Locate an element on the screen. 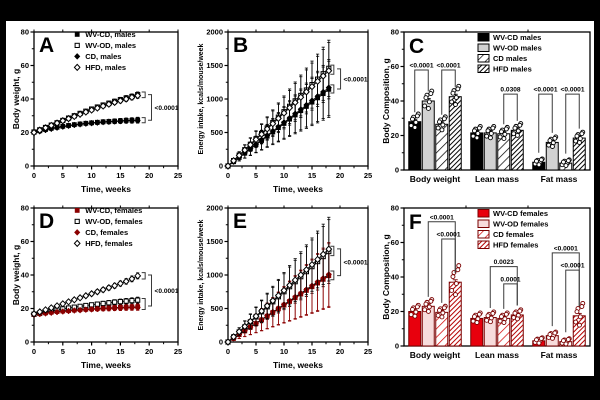  bar-hfd-males-body-weight is located at coordinates (455, 127).